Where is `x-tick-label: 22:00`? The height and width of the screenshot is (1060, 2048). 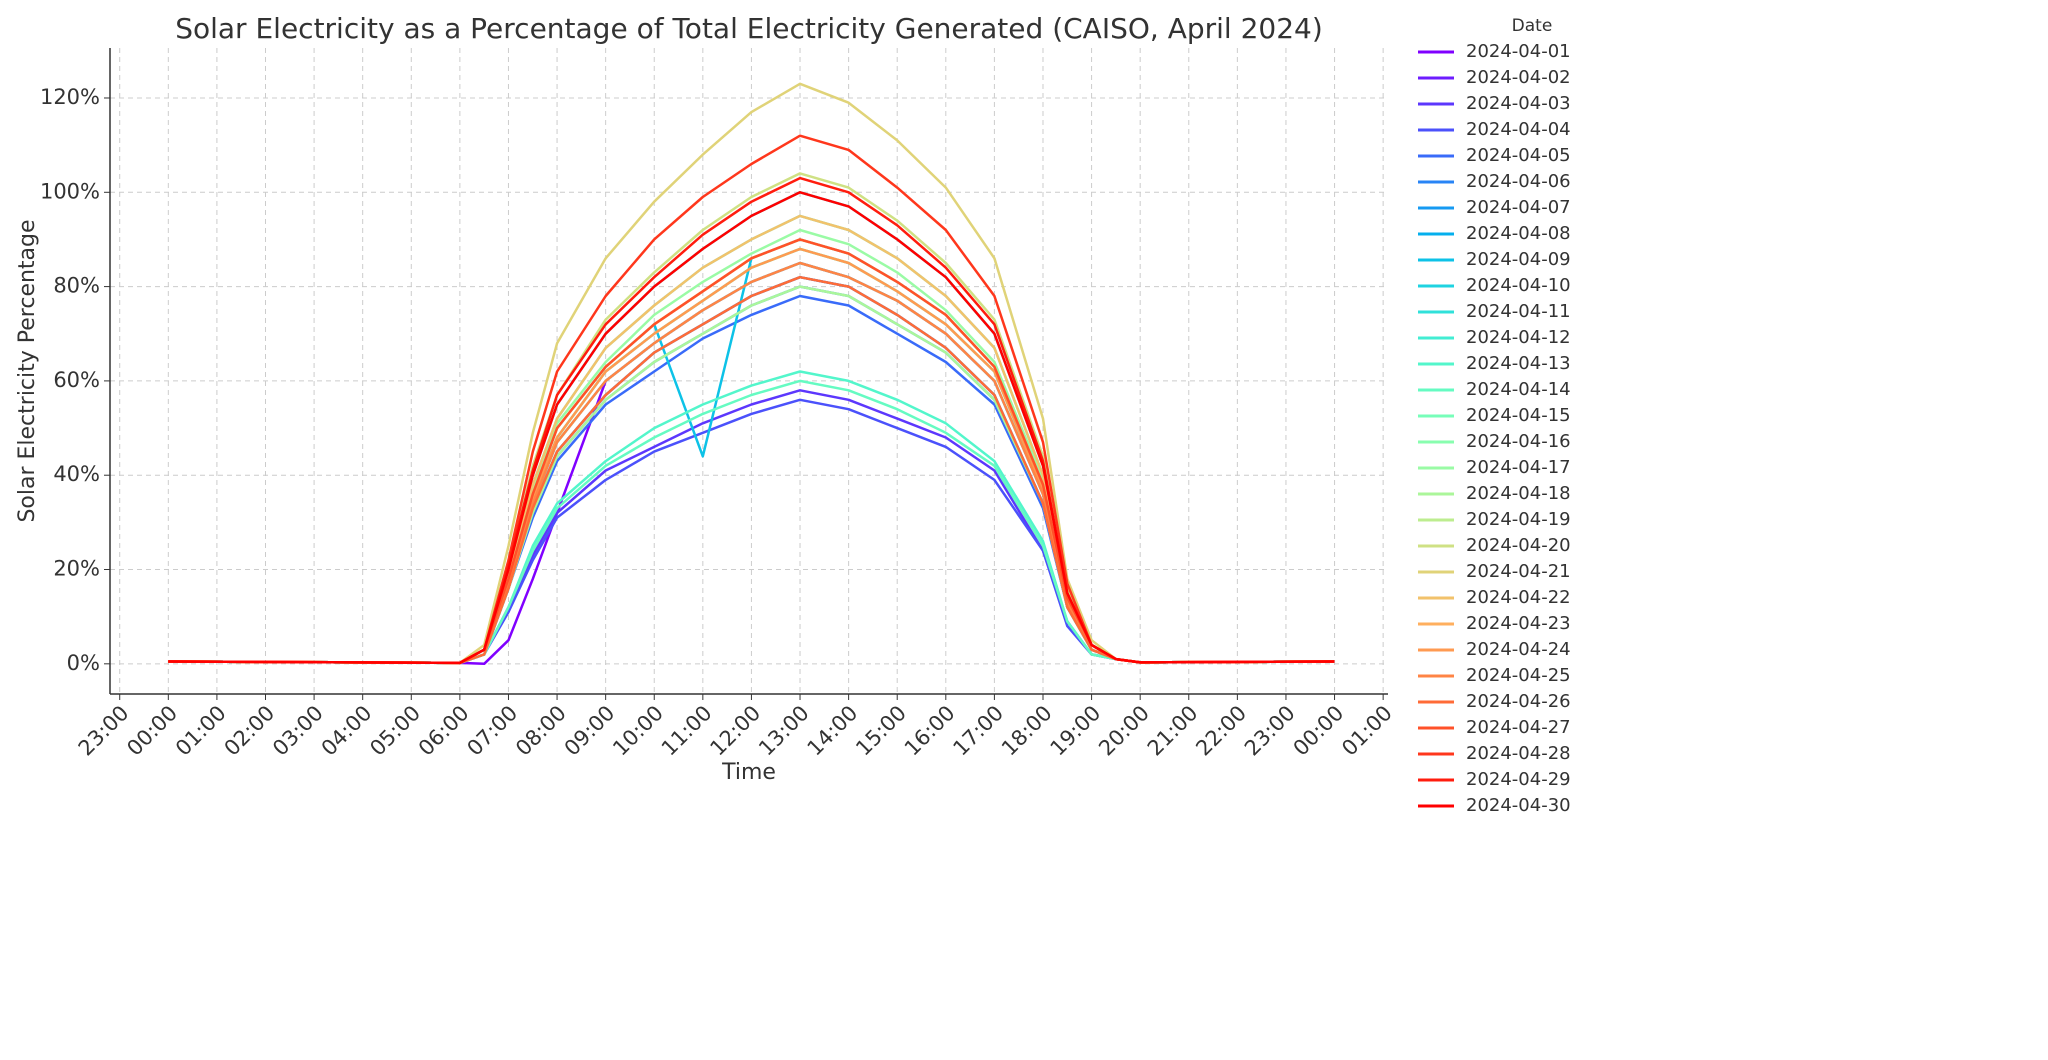
x-tick-label: 22:00 is located at coordinates (1221, 731).